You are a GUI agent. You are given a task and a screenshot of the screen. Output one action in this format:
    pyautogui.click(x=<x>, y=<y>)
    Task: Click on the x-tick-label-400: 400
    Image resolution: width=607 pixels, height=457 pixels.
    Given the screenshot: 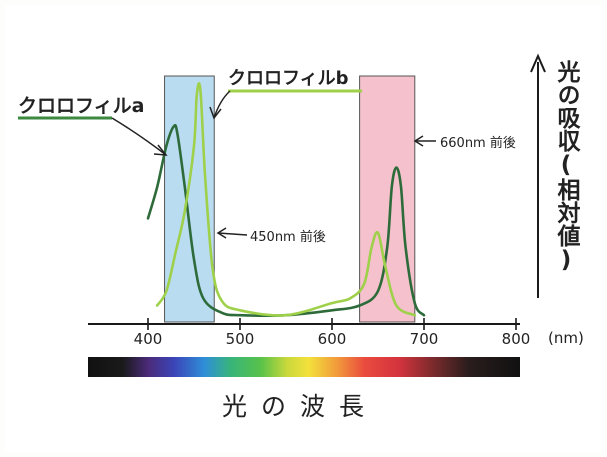 What is the action you would take?
    pyautogui.click(x=148, y=339)
    